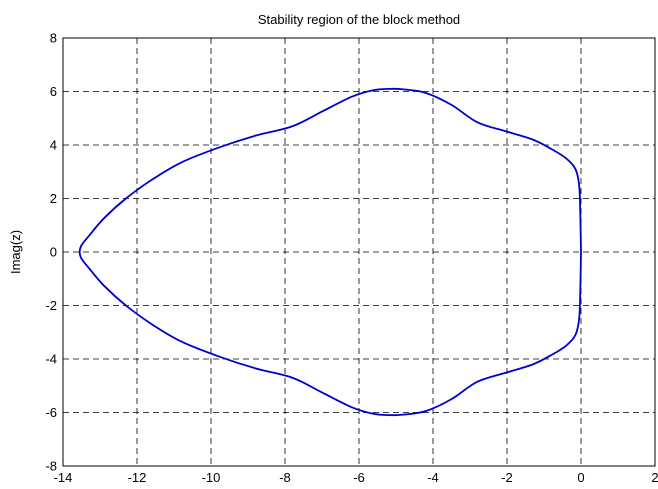 This screenshot has width=658, height=489. I want to click on y-tick-label: -2, so click(51, 305).